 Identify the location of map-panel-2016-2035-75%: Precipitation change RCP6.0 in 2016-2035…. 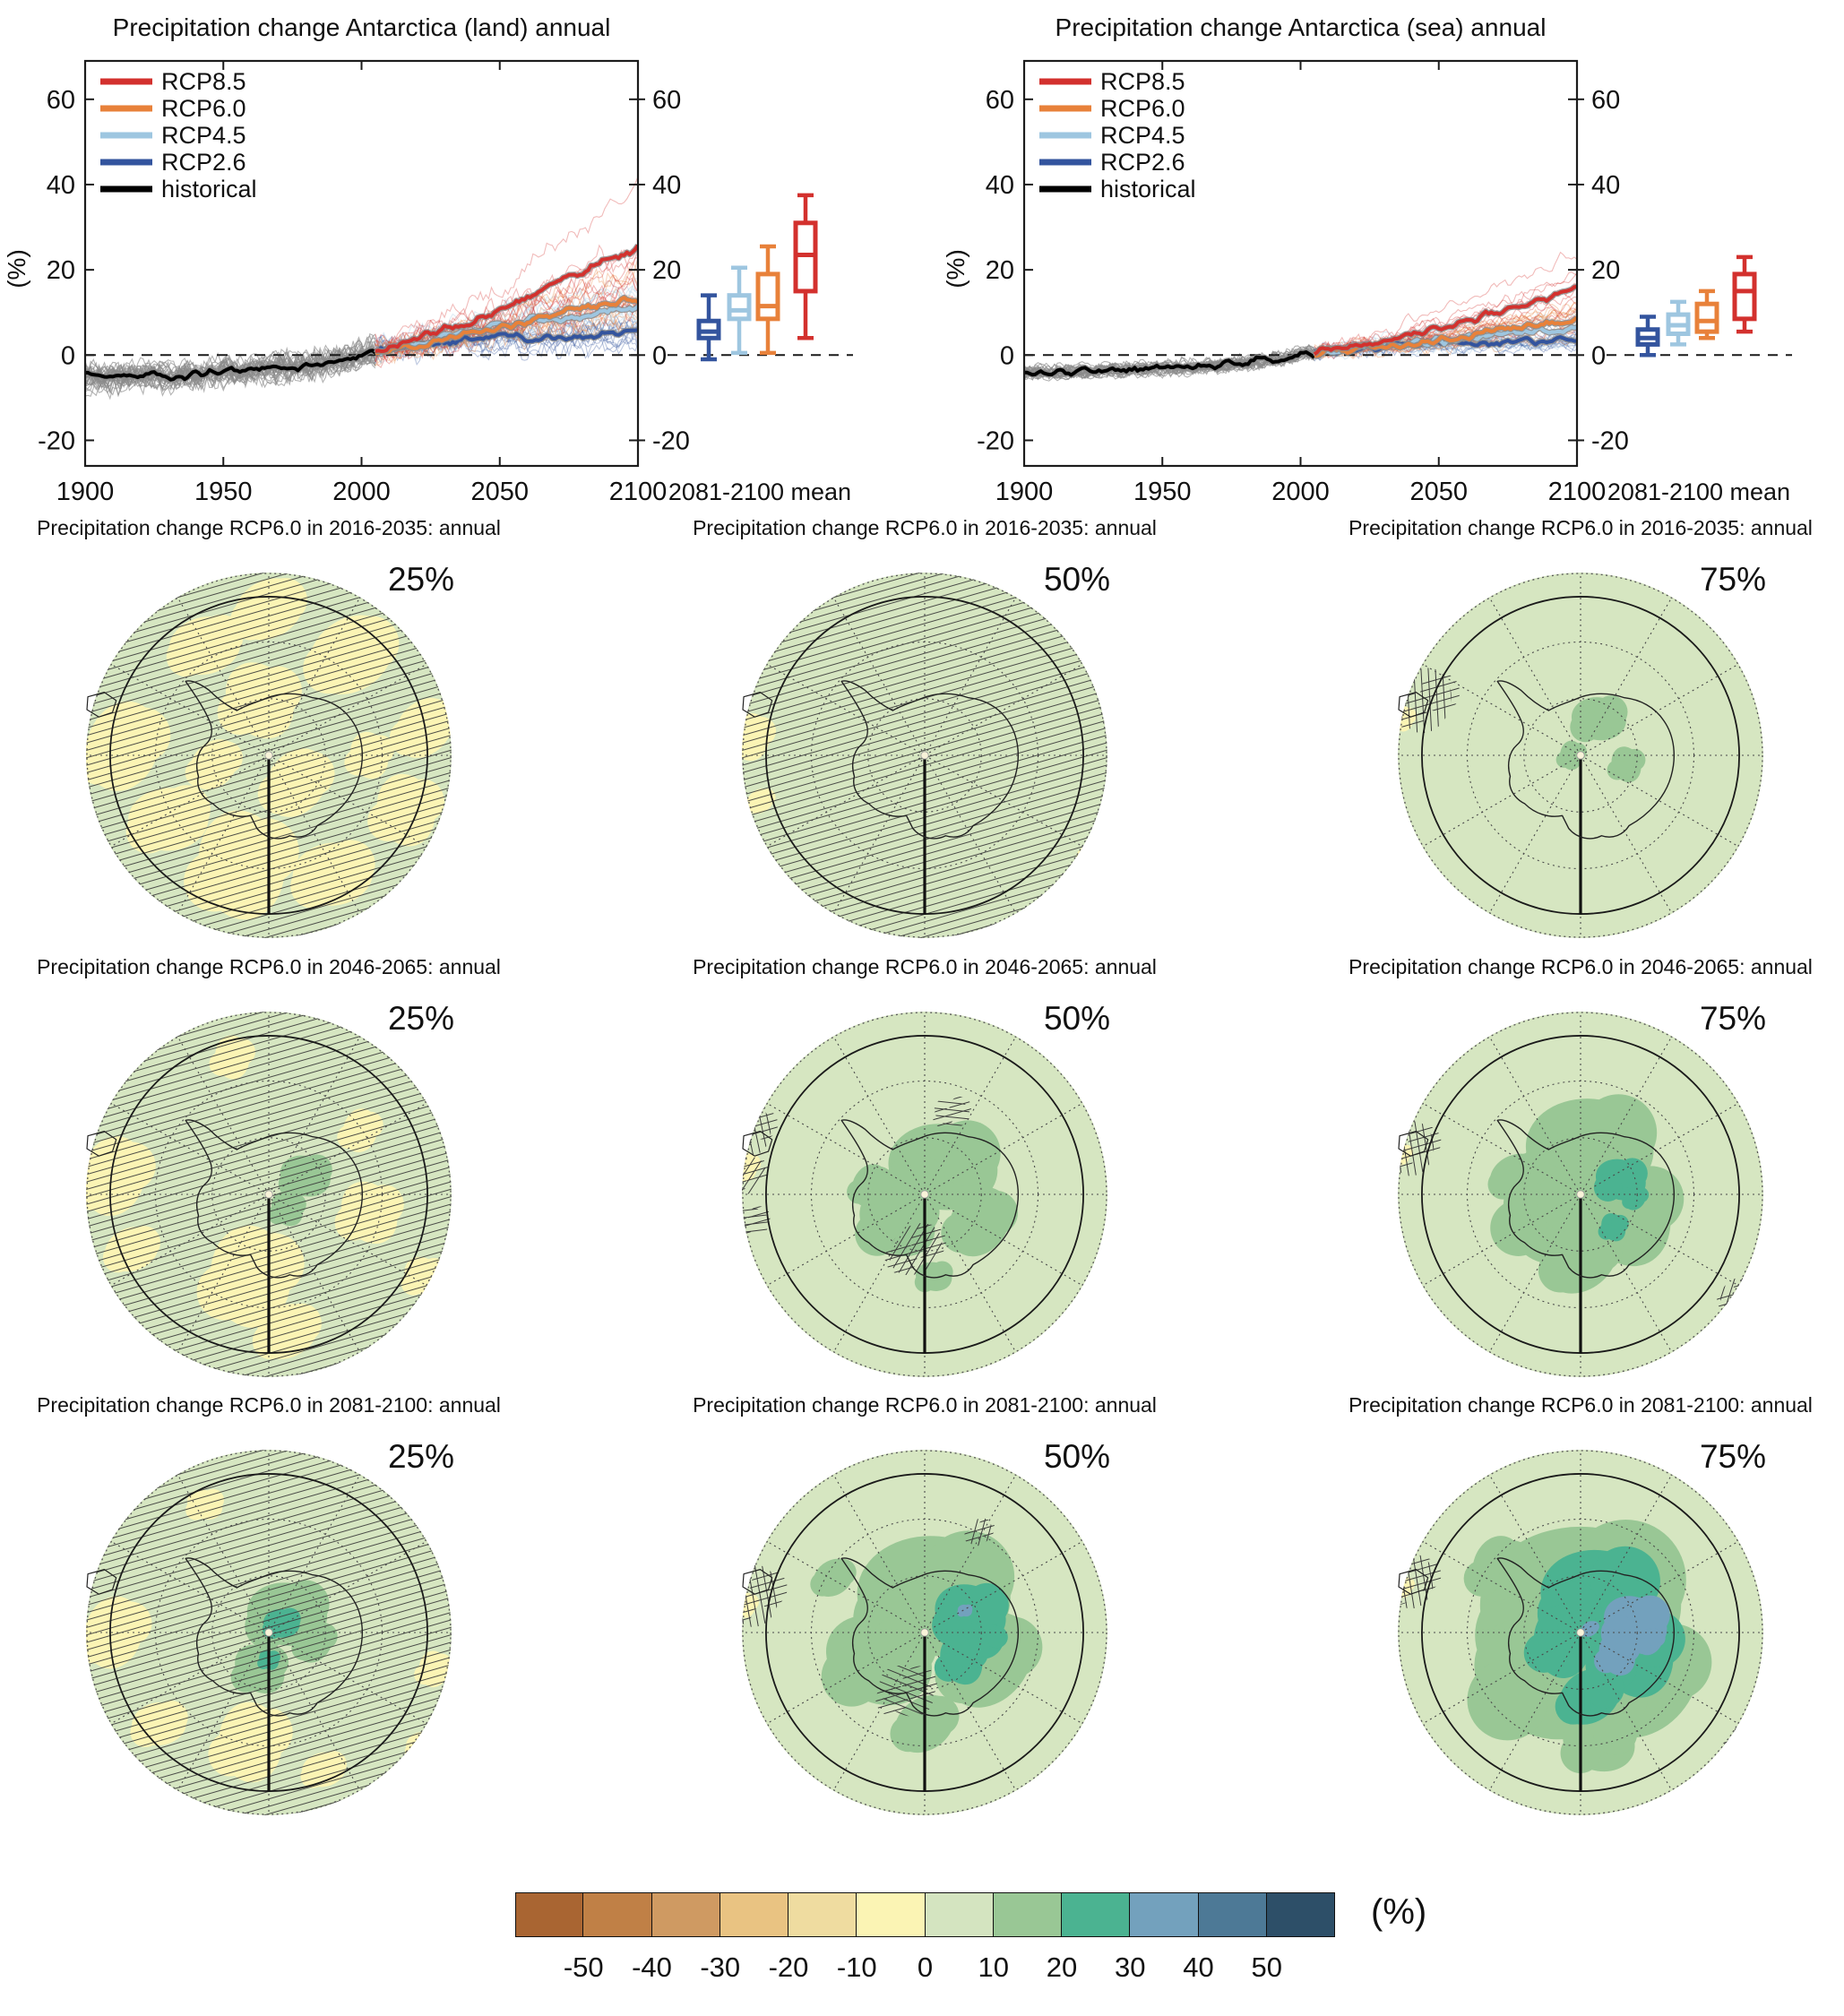
(1573, 737).